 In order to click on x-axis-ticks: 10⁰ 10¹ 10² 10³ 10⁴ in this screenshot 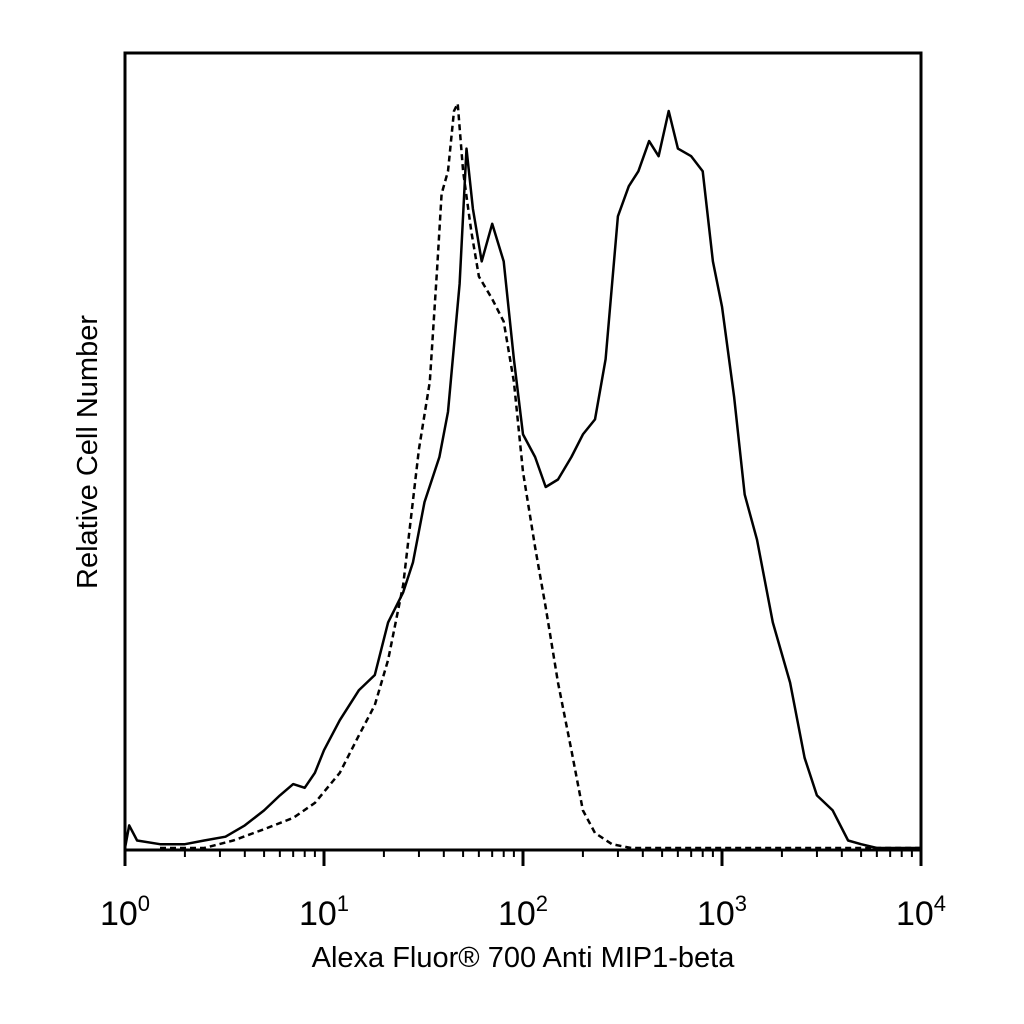, I will do `click(523, 891)`.